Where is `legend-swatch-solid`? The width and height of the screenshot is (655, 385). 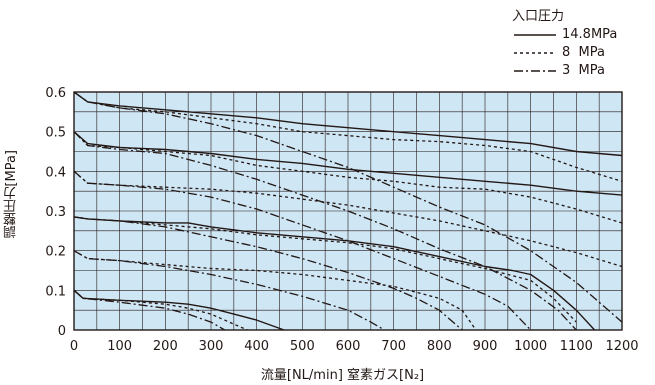 legend-swatch-solid is located at coordinates (535, 35).